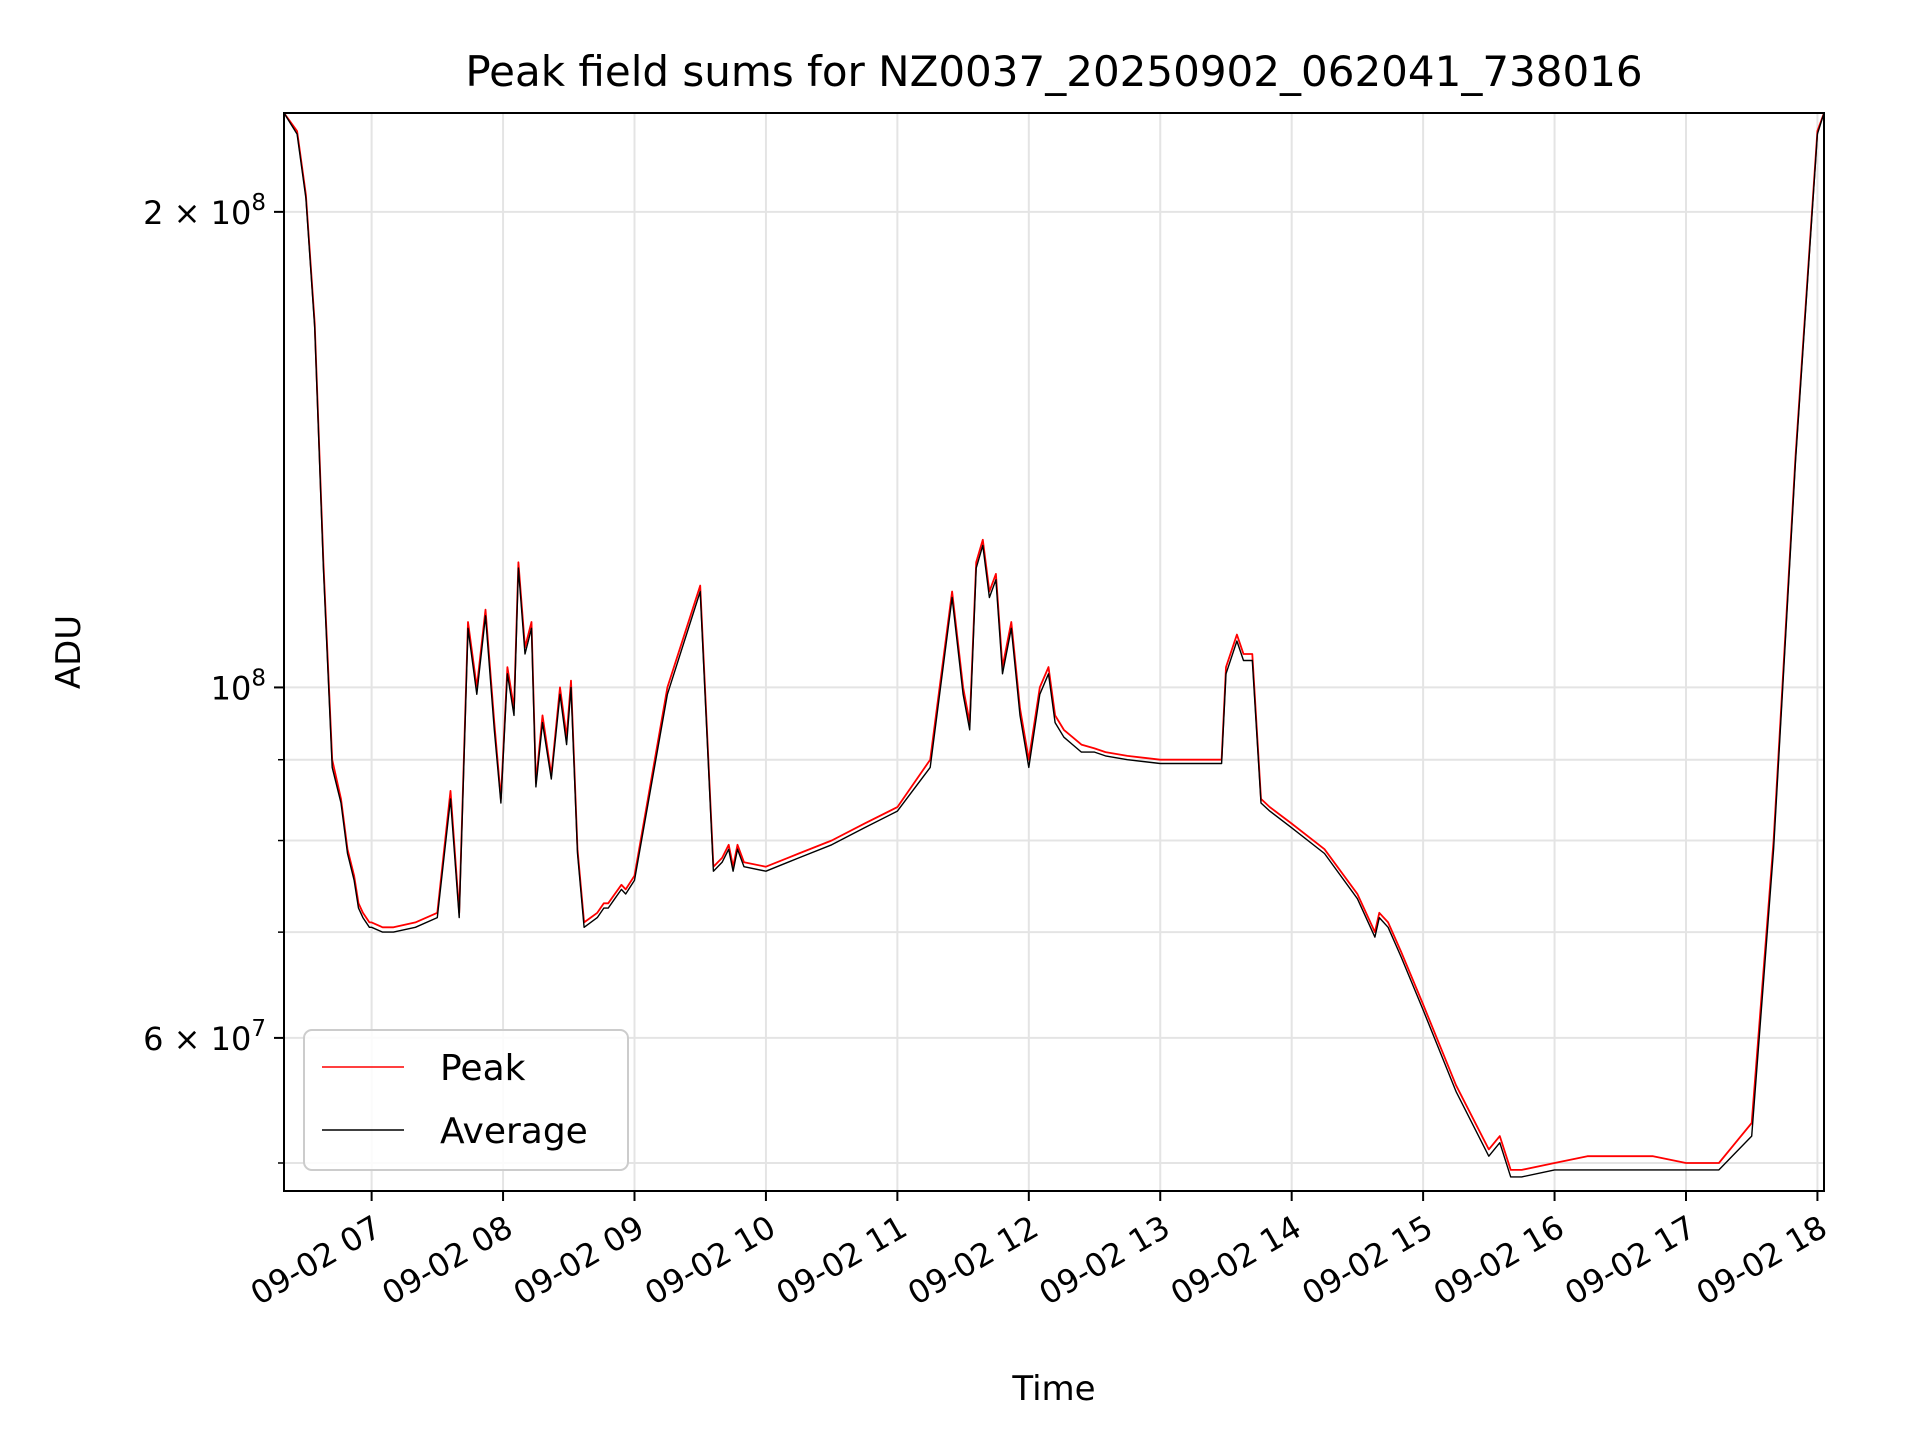  What do you see at coordinates (1236, 1260) in the screenshot?
I see `x-tick-label: 09-02 14` at bounding box center [1236, 1260].